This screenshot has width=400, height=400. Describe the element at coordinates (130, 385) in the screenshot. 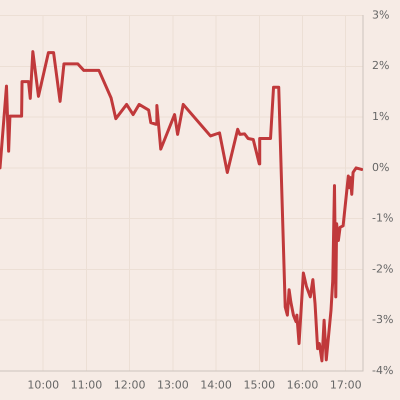

I see `x-tick-label: 12:00` at that location.